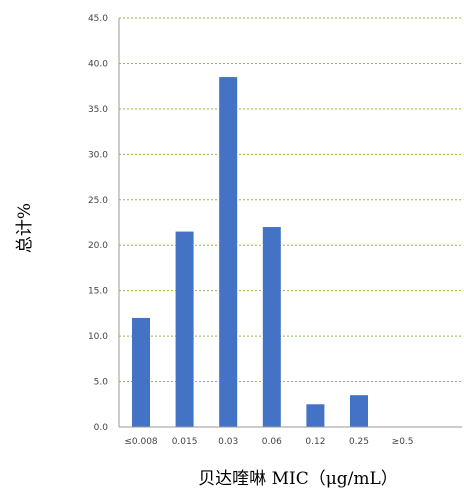  I want to click on y-tick-label: 10.0, so click(98, 337).